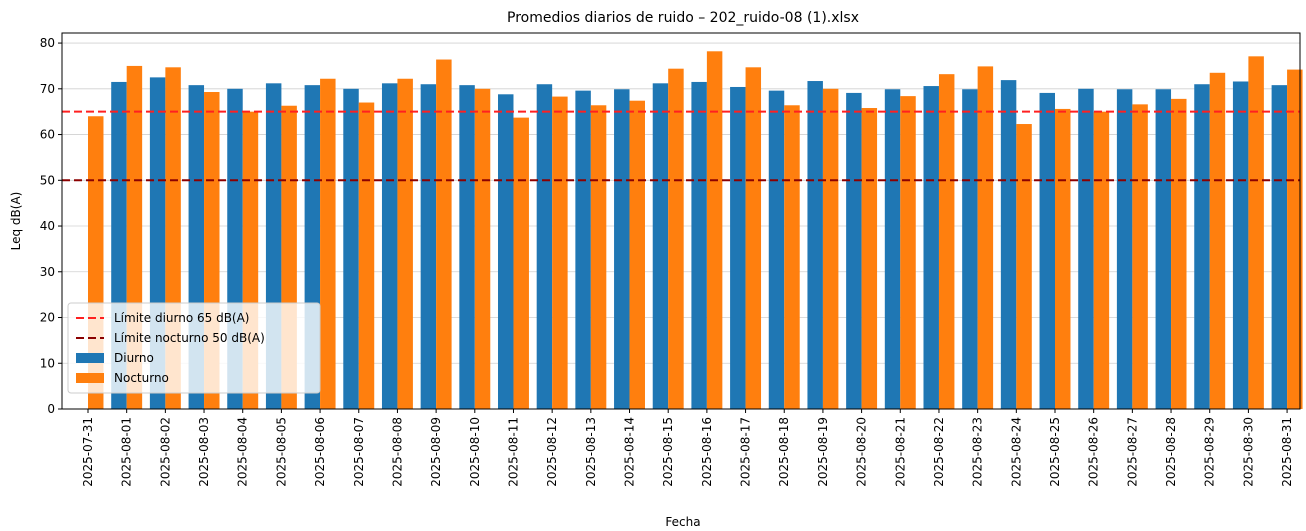 The width and height of the screenshot is (1306, 531). I want to click on y-tick-label: 30, so click(47, 272).